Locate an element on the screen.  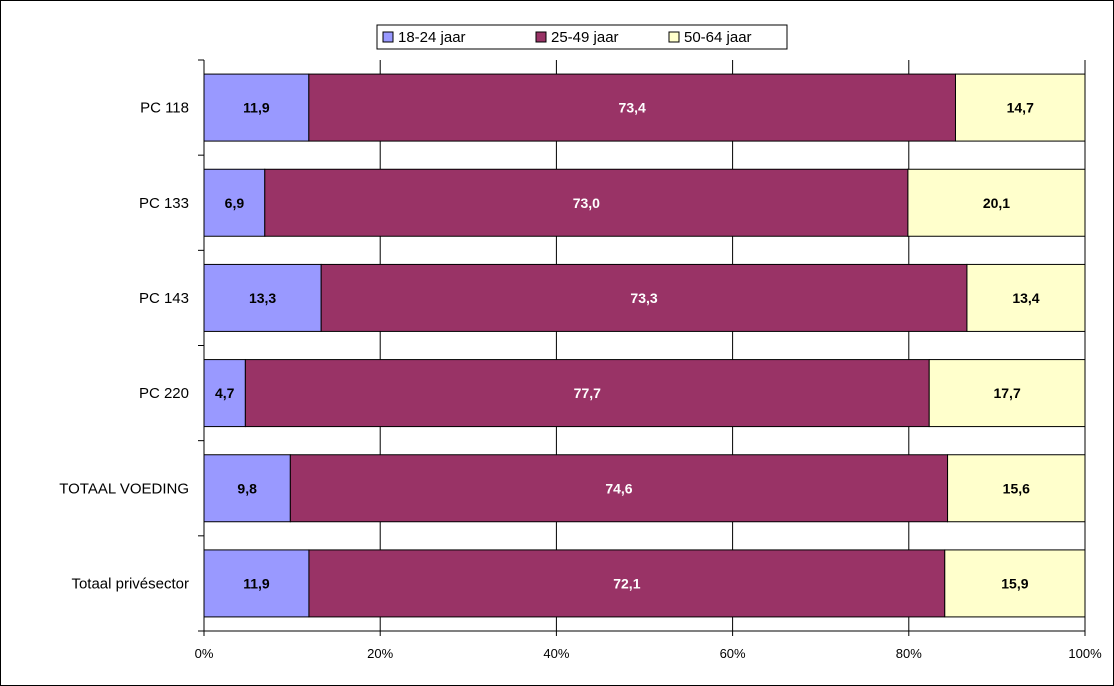
data-label: 4,7 is located at coordinates (225, 393).